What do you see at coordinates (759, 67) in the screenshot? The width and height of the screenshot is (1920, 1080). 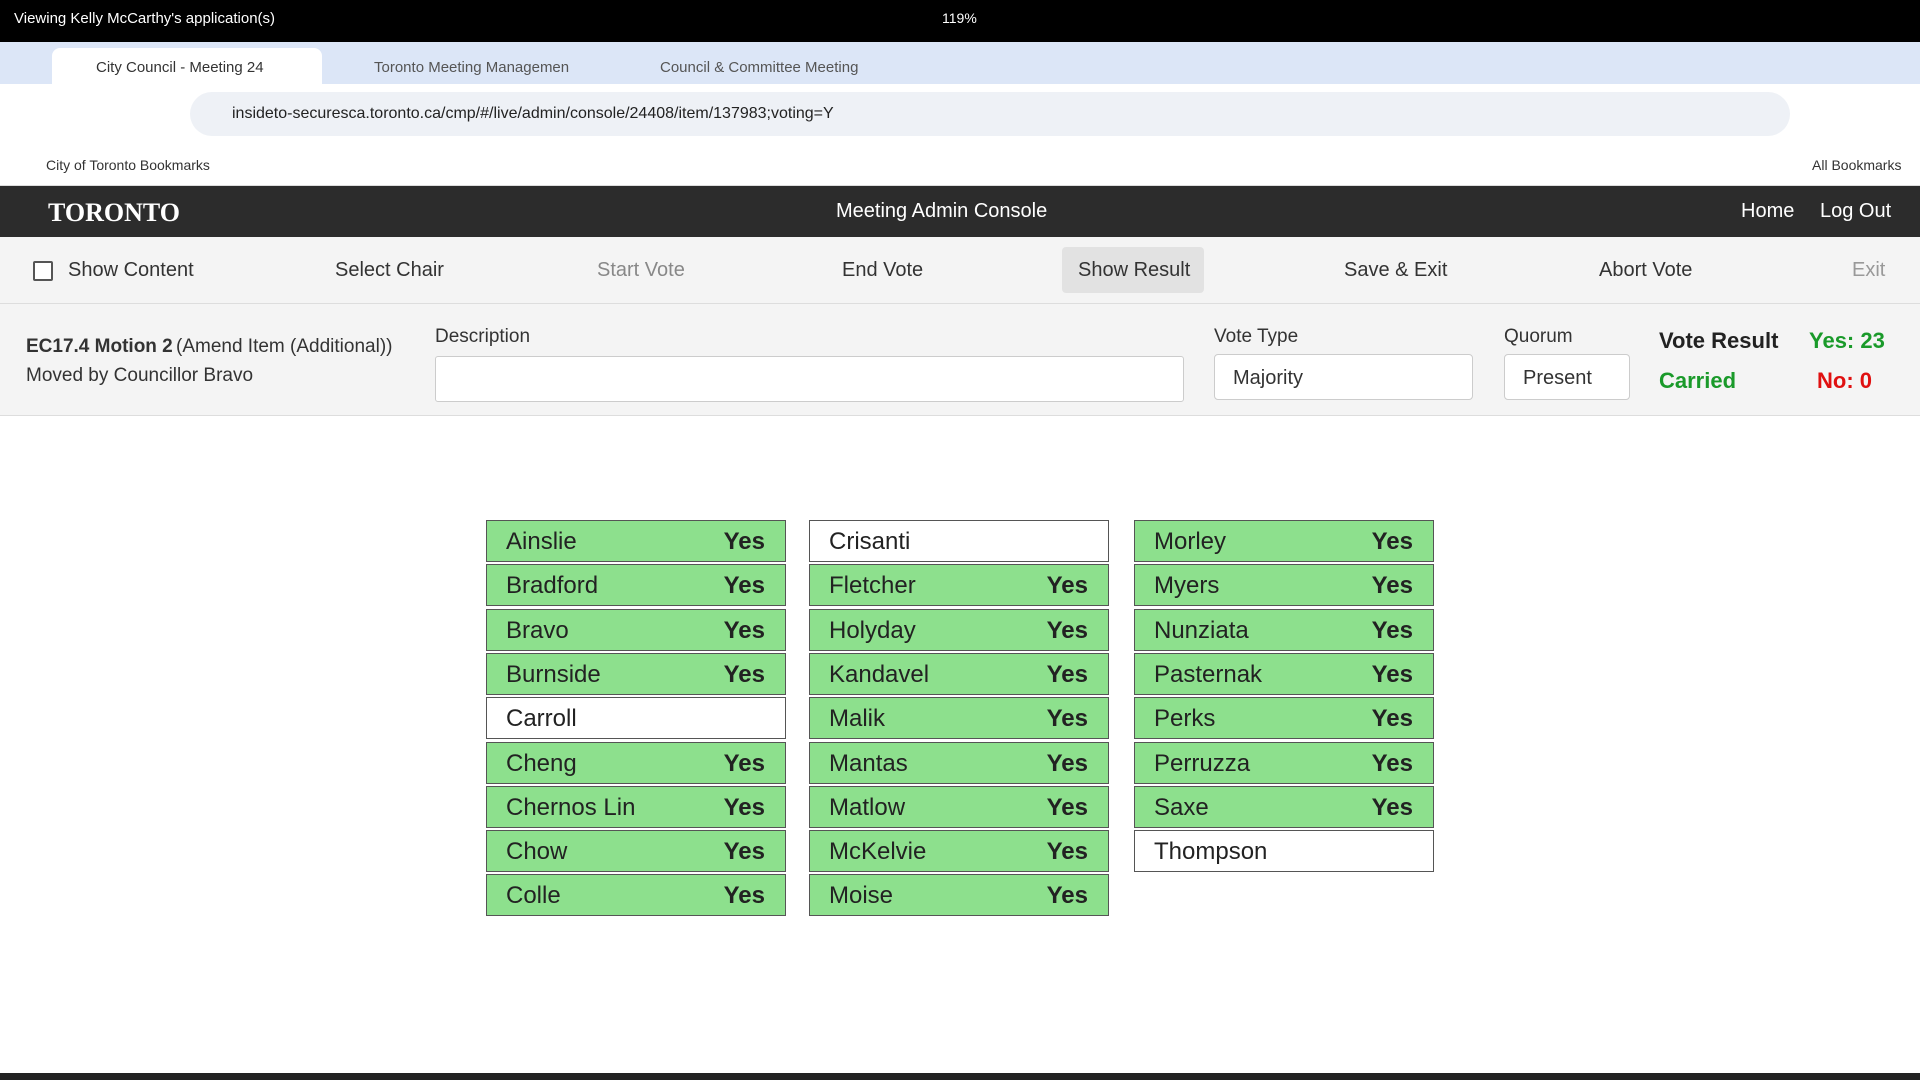 I see `tab-title: Council & Committee Meeting` at bounding box center [759, 67].